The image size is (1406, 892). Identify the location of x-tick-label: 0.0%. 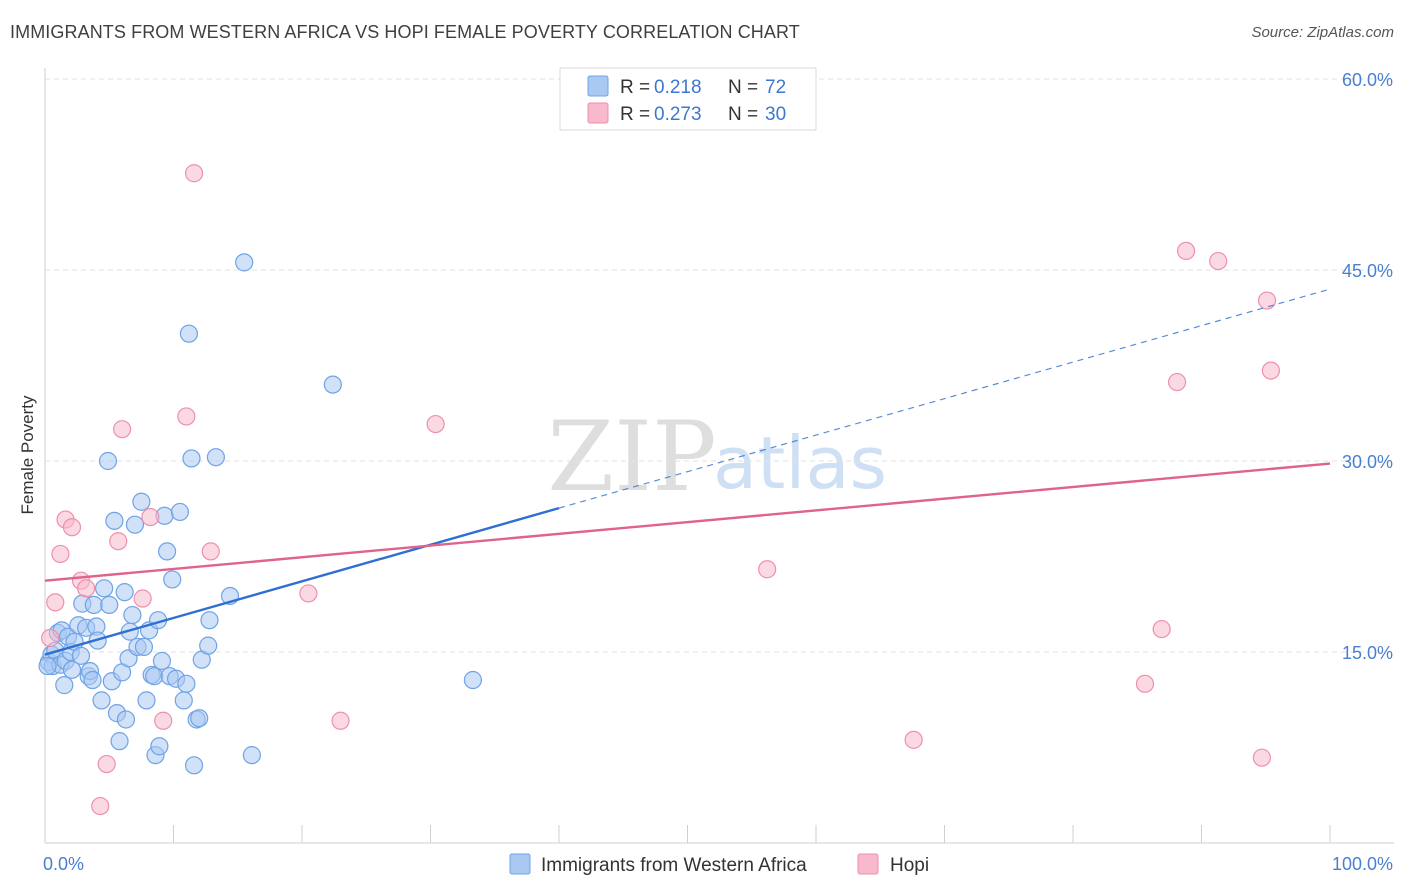
(63, 864).